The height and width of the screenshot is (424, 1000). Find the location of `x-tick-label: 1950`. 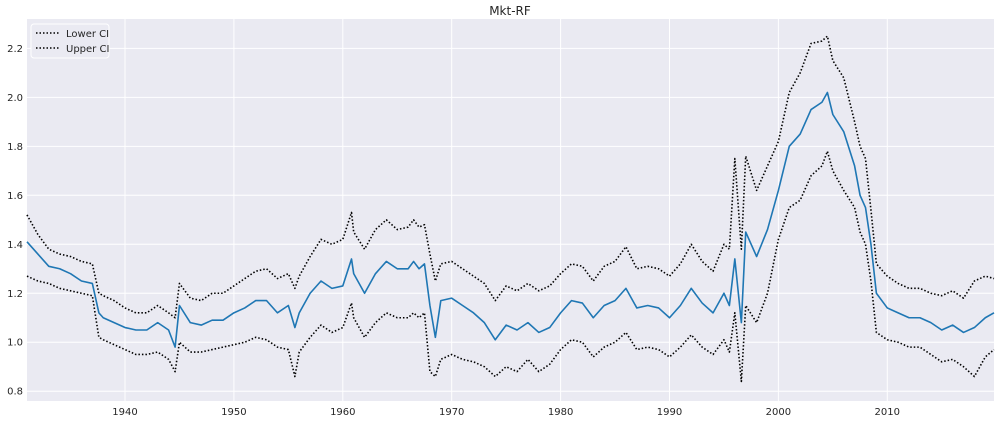

x-tick-label: 1950 is located at coordinates (233, 412).